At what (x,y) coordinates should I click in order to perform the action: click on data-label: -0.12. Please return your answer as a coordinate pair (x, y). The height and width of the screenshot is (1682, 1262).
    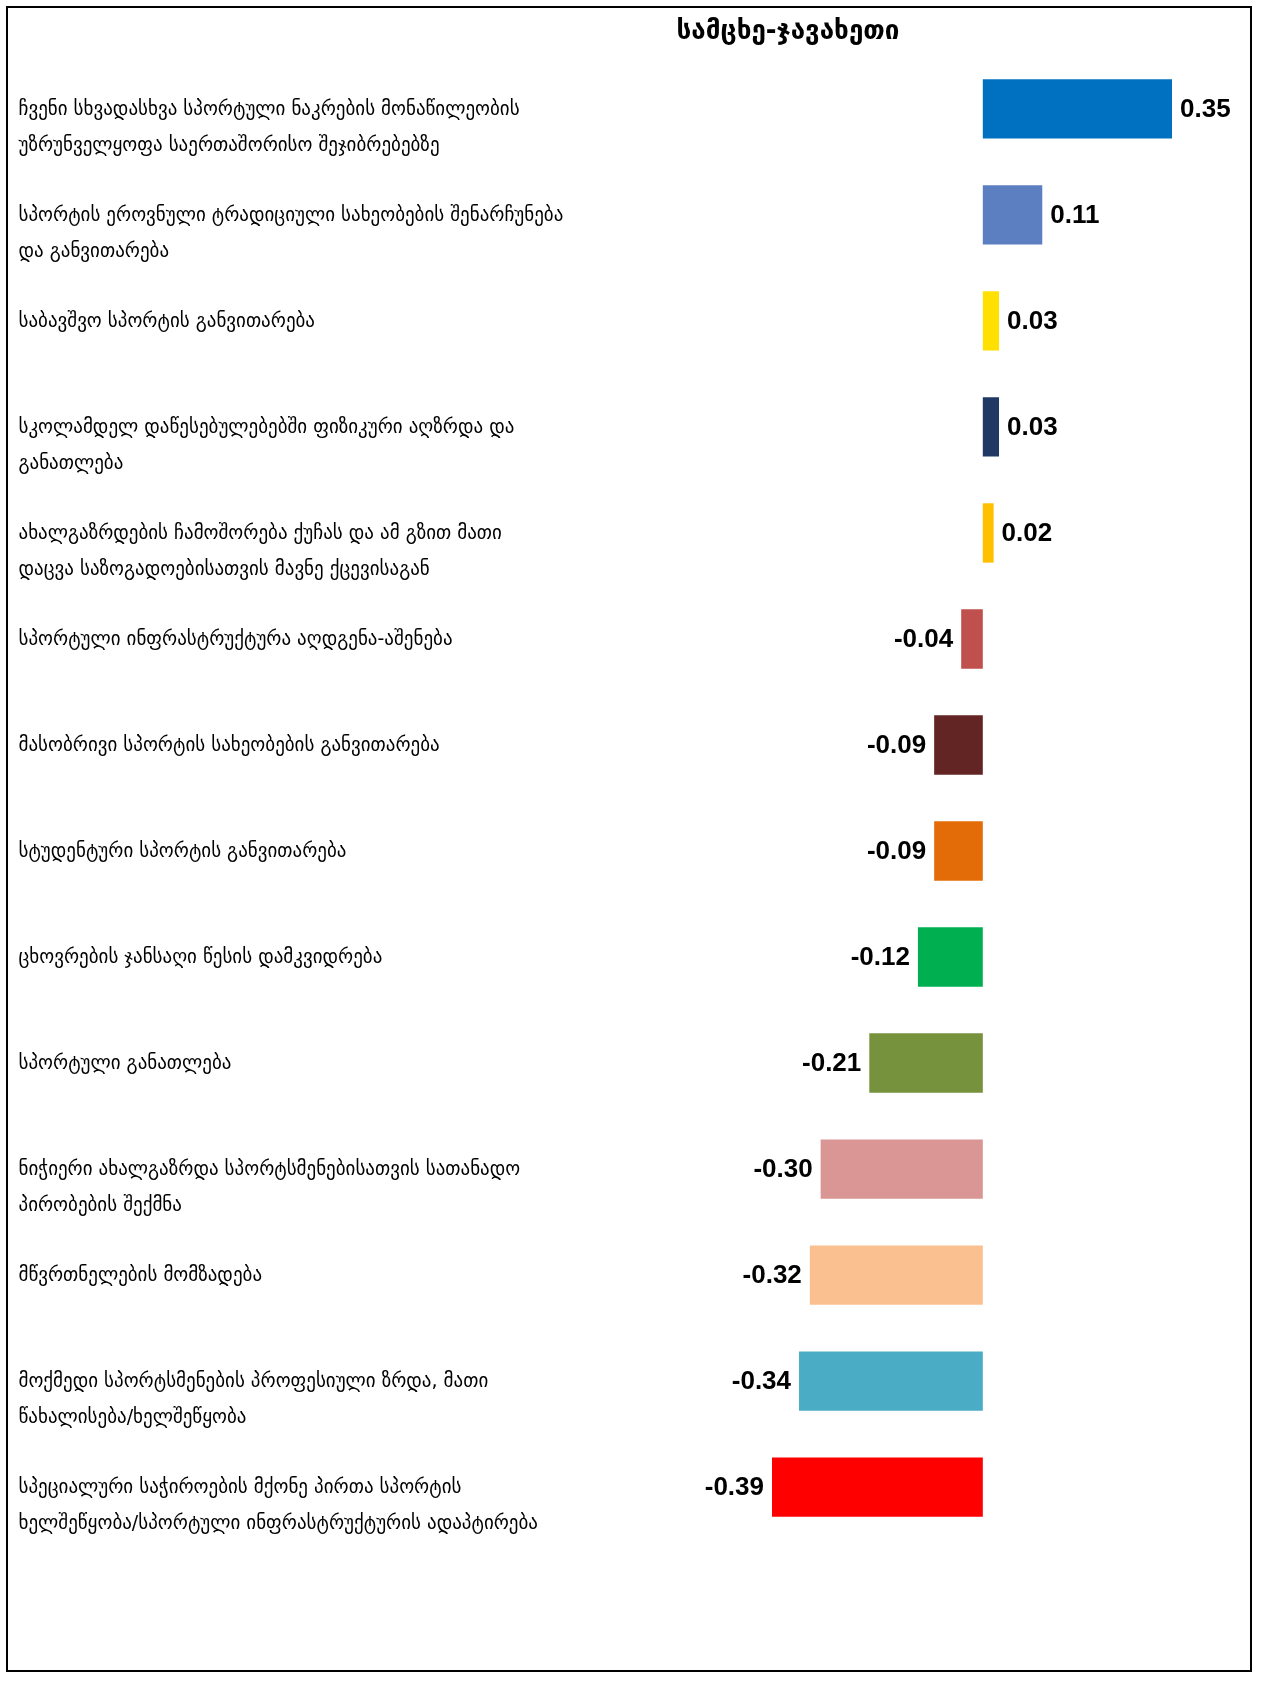
    Looking at the image, I should click on (880, 956).